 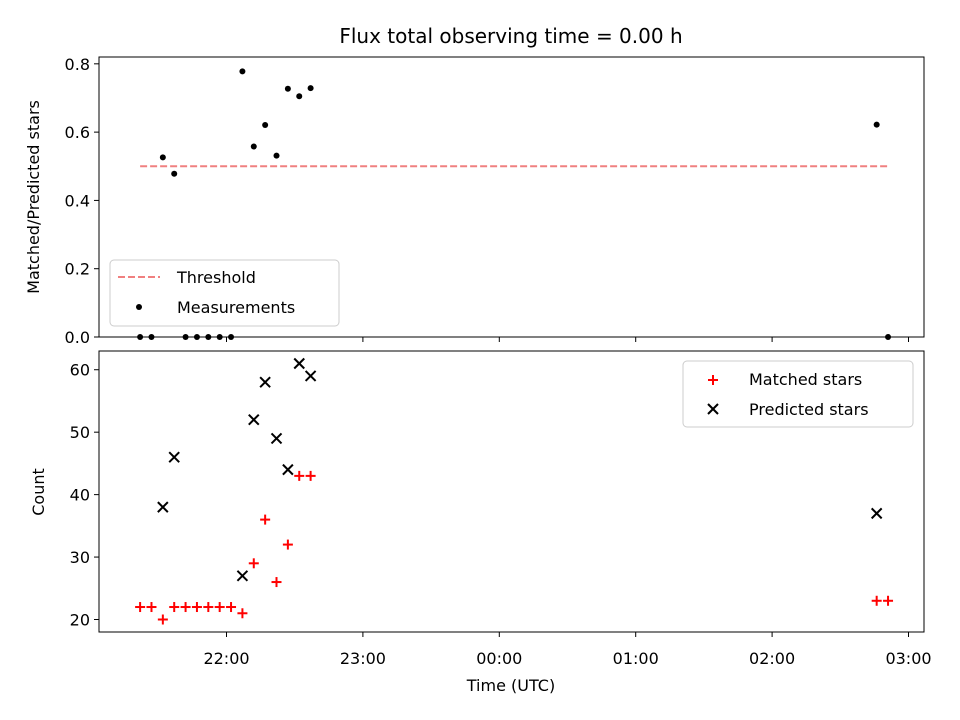 What do you see at coordinates (510, 36) in the screenshot?
I see `chart-title: Flux total observing time = 0.00 h` at bounding box center [510, 36].